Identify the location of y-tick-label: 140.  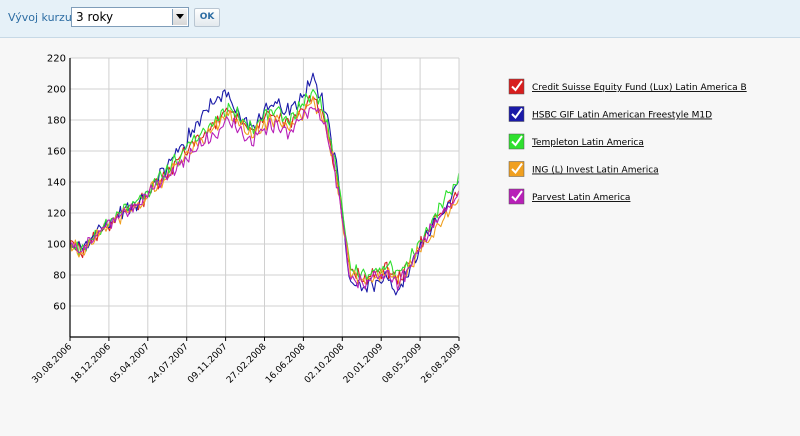
(56, 183).